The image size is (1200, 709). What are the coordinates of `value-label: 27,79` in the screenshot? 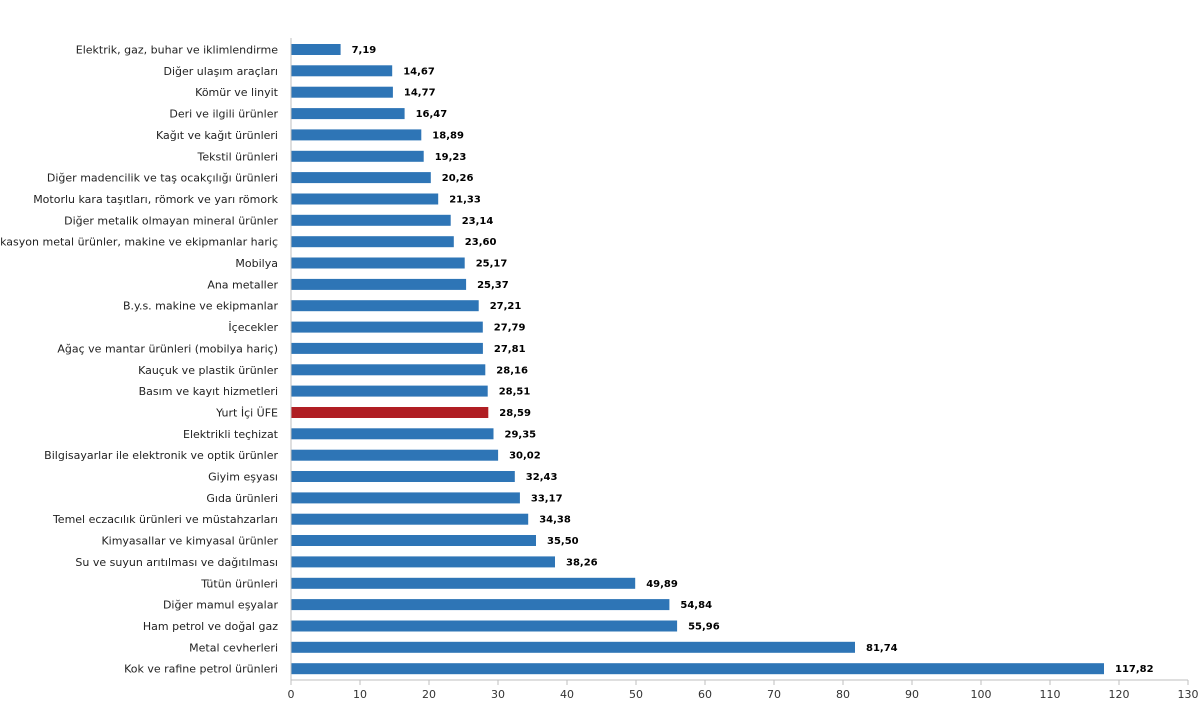 It's located at (510, 328).